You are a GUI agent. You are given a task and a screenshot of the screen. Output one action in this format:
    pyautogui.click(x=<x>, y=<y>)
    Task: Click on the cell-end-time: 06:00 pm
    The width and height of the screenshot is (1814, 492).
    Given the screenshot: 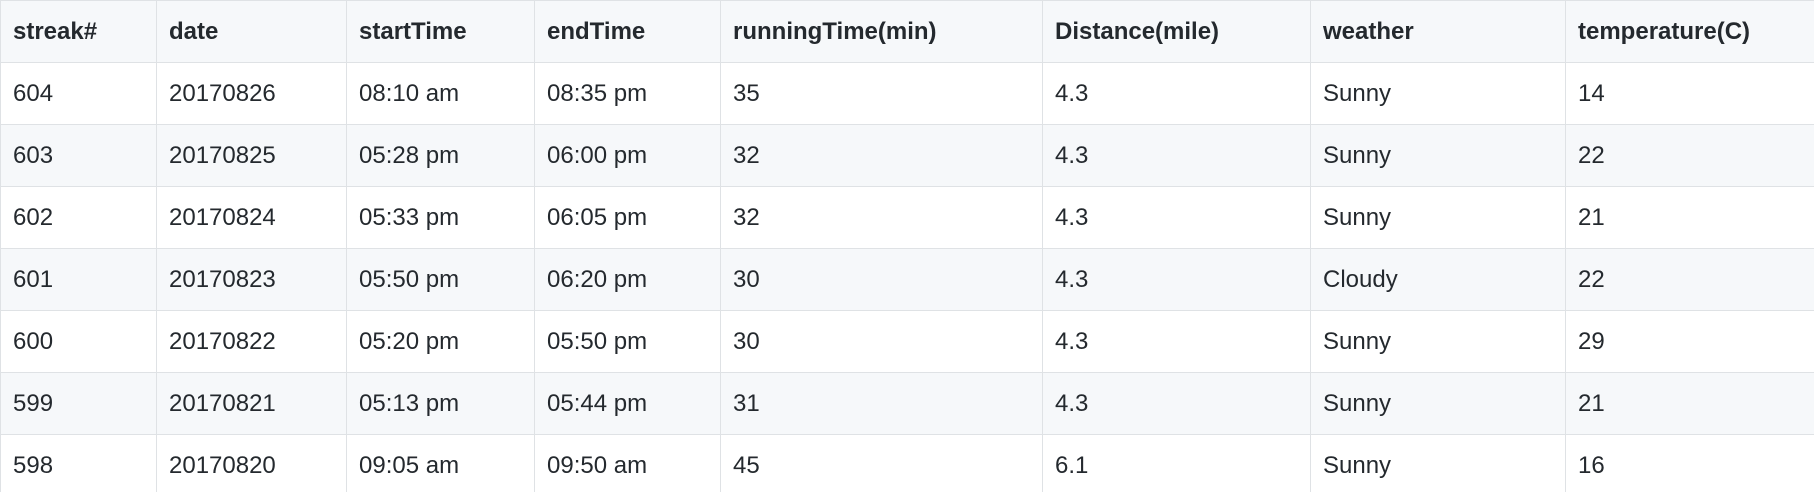 What is the action you would take?
    pyautogui.click(x=627, y=155)
    